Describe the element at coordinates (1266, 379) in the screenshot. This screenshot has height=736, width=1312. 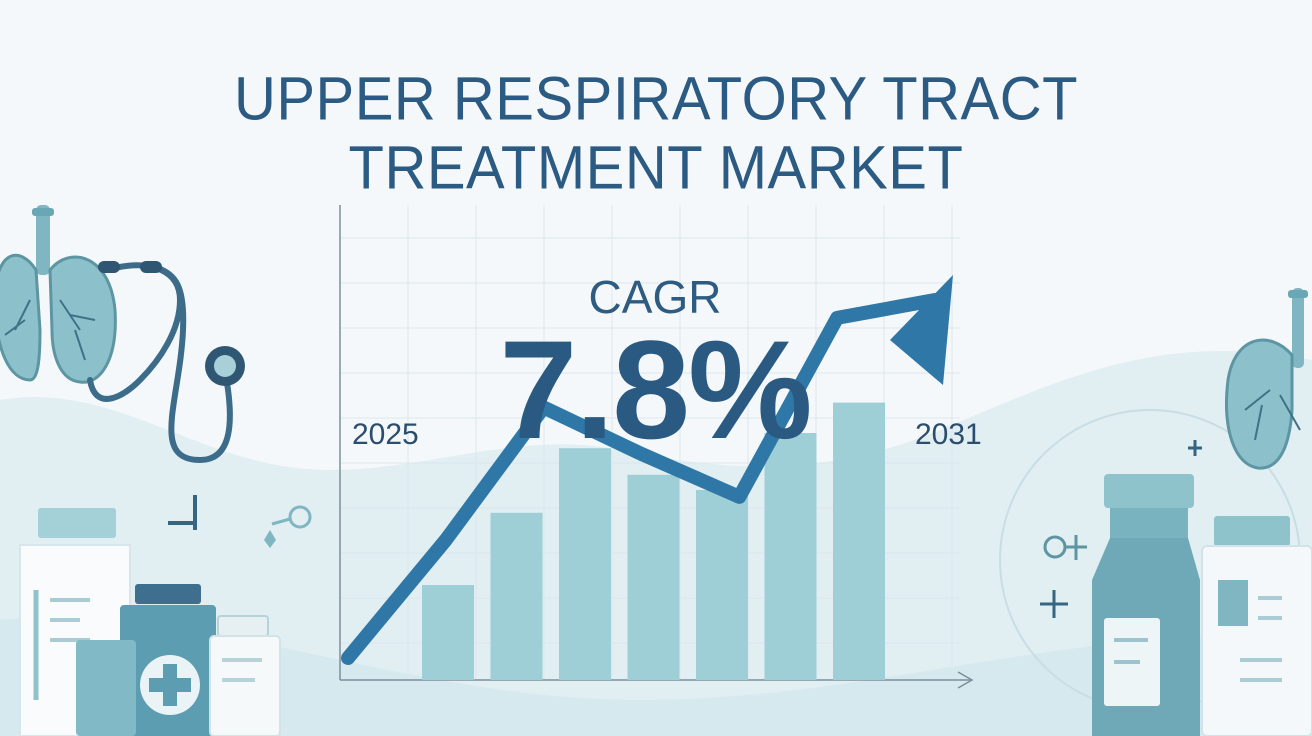
I see `lungs-icon-right` at that location.